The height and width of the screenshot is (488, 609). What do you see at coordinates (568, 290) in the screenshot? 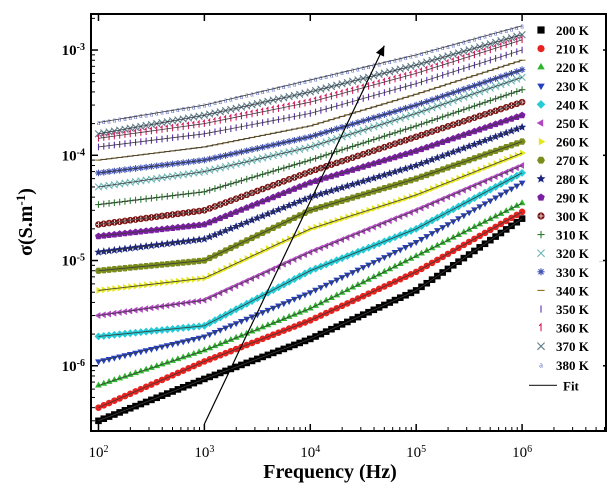
I see `legend-item: 340 K` at bounding box center [568, 290].